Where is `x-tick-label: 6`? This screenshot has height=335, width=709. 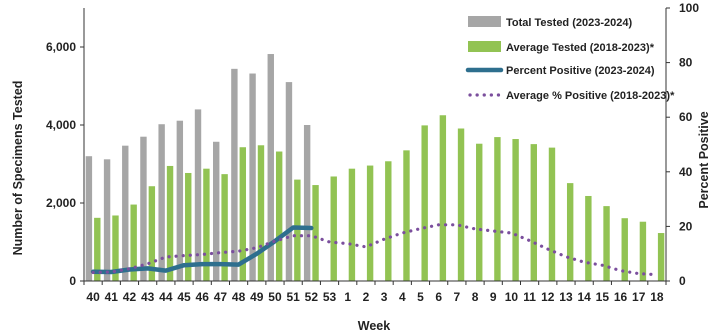 x-tick-label: 6 is located at coordinates (438, 297).